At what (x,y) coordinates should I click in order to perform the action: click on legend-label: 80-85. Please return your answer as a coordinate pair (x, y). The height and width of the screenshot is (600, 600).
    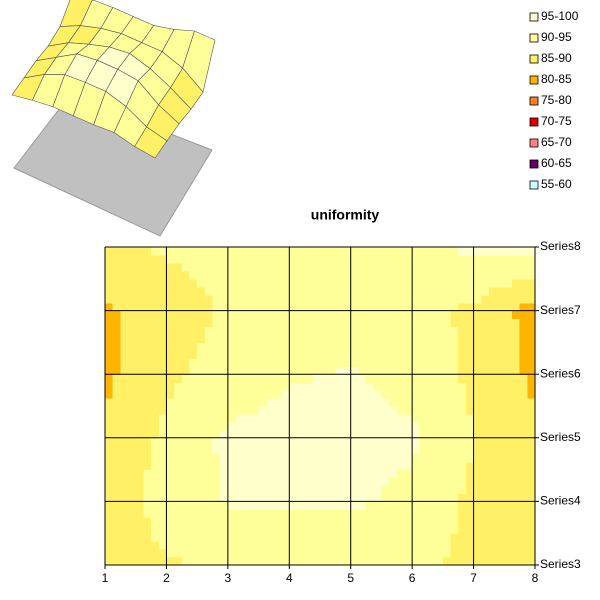
    Looking at the image, I should click on (556, 79).